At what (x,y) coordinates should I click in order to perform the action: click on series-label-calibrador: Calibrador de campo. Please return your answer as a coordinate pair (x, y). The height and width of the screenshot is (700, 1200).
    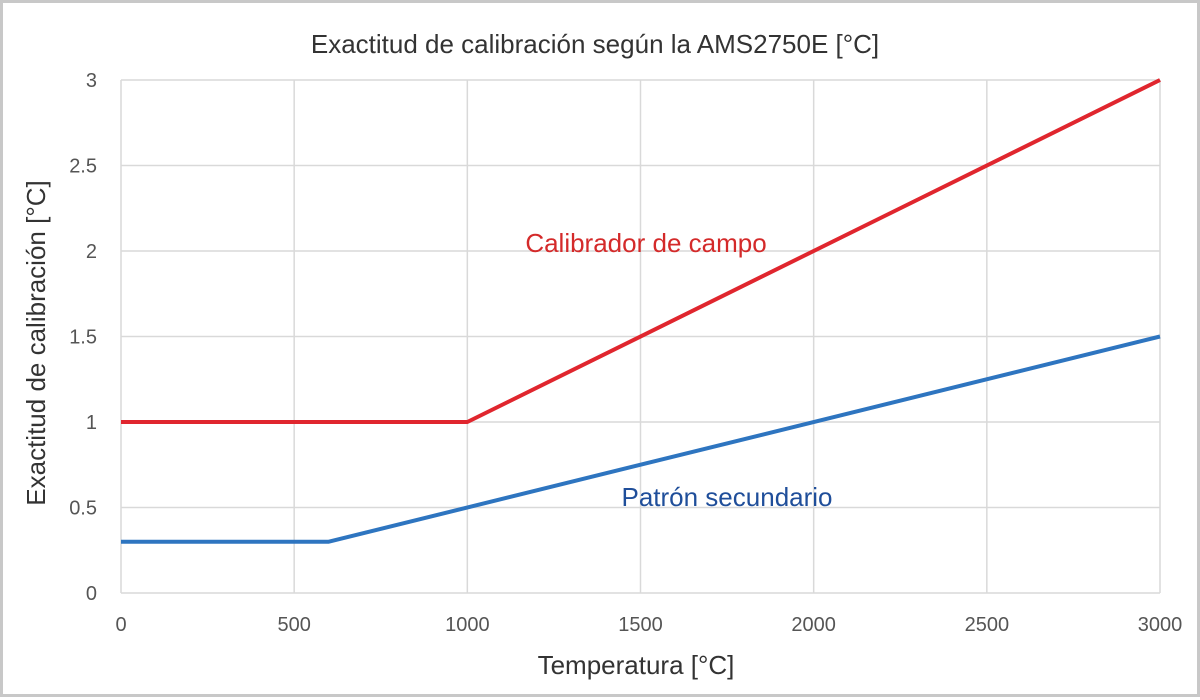
    Looking at the image, I should click on (645, 243).